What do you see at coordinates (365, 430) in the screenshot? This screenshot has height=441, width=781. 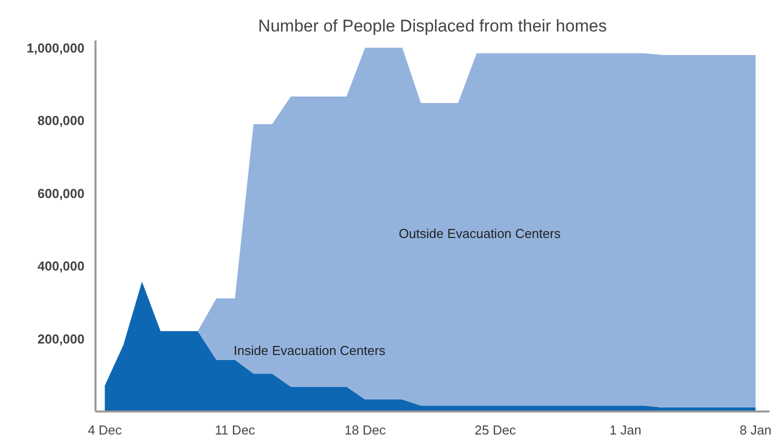 I see `x-tick-label: 18 Dec` at bounding box center [365, 430].